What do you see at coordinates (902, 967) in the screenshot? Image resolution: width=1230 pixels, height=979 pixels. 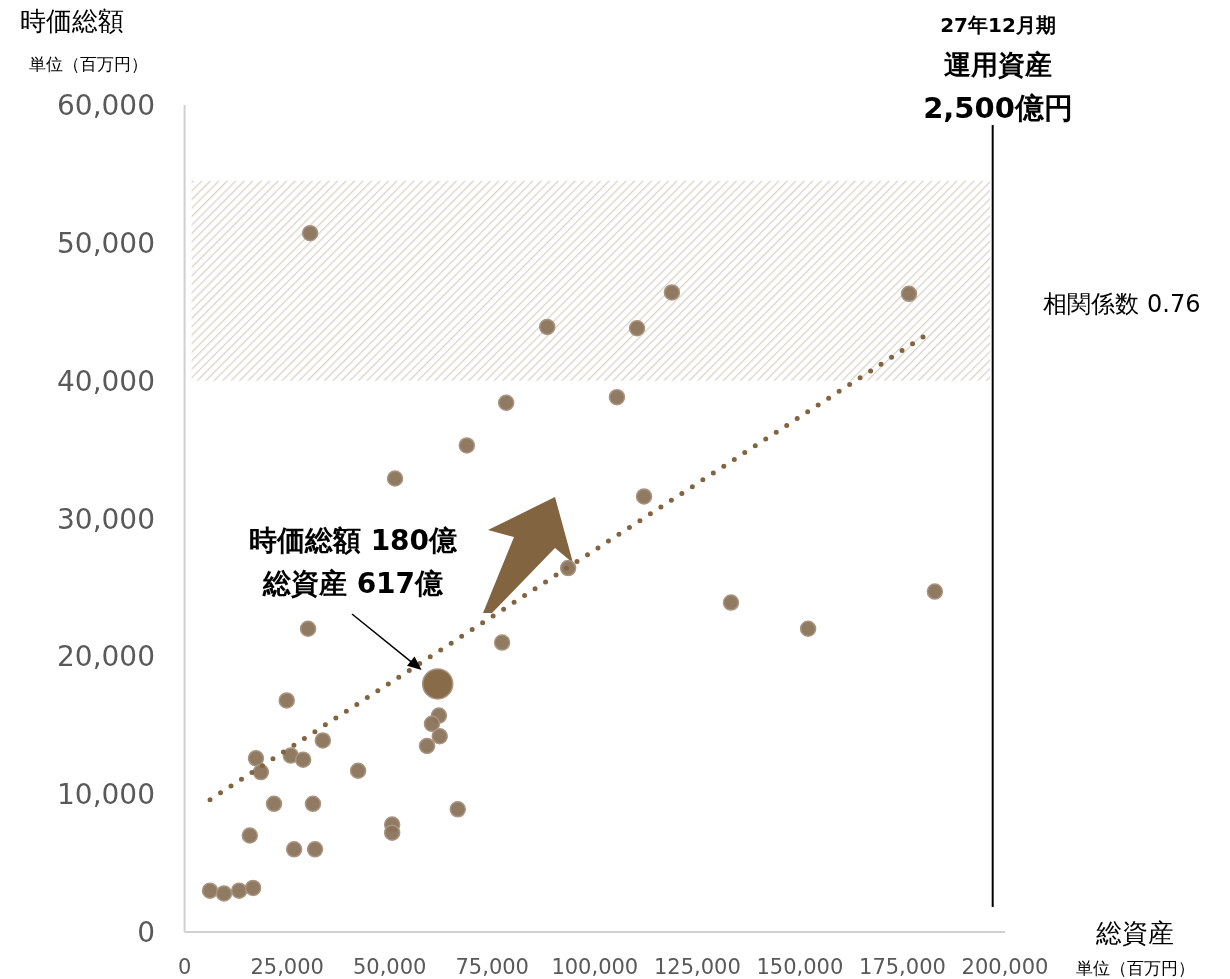 I see `x-tick-label: 175,000` at bounding box center [902, 967].